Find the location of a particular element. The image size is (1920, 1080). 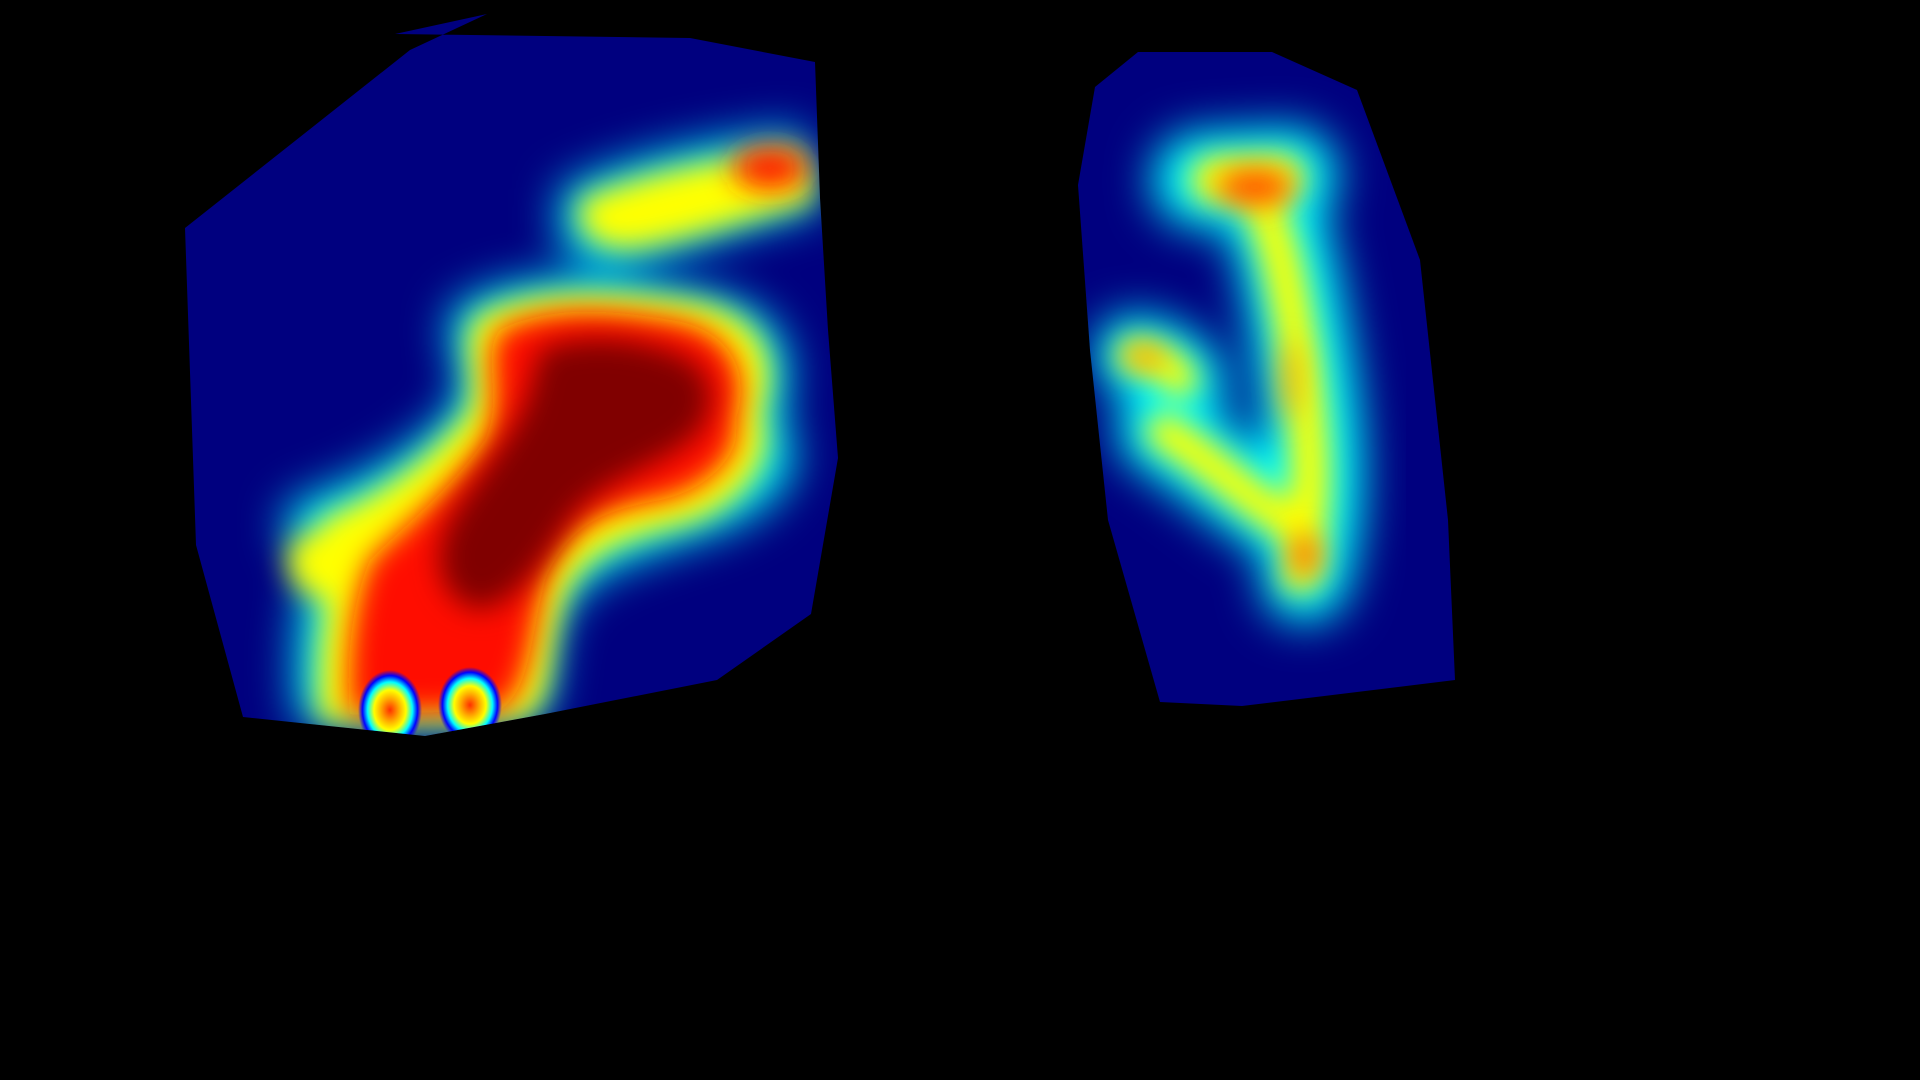

right-top-spot is located at coordinates (1255, 187).